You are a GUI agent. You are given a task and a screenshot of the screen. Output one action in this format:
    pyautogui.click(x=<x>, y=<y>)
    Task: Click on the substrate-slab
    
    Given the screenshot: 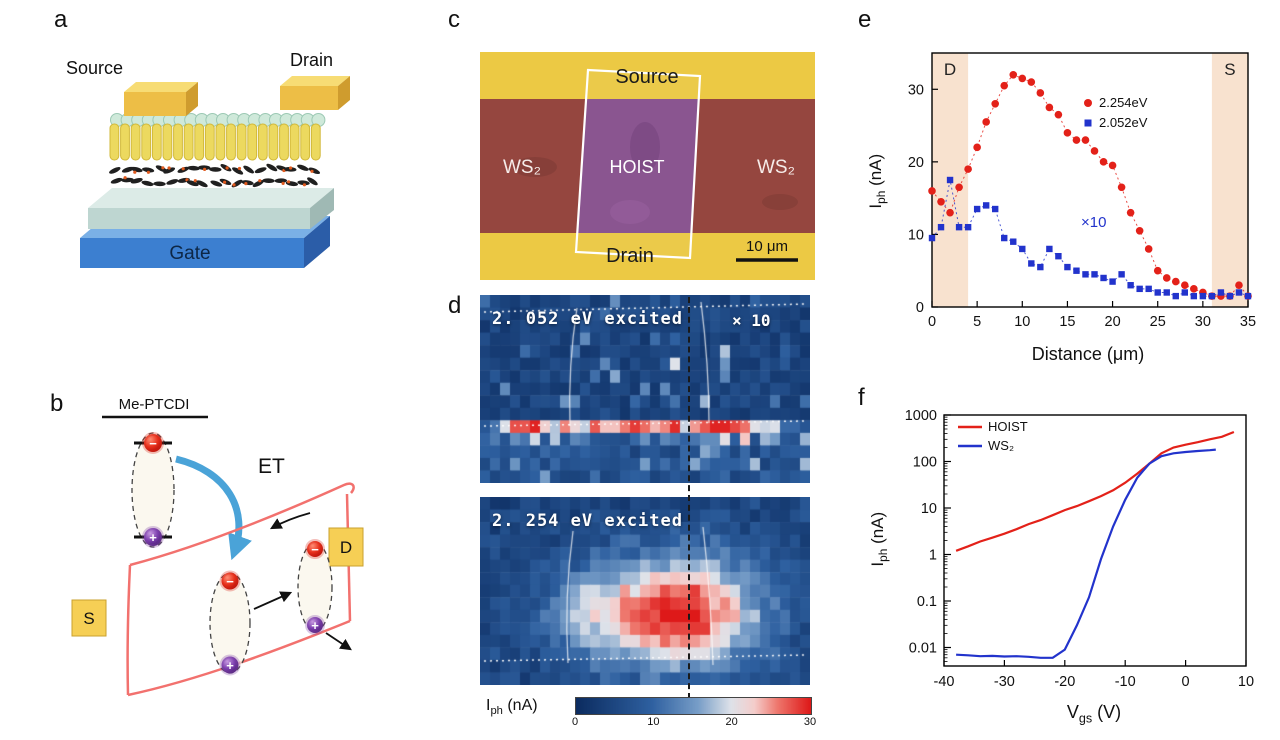 What is the action you would take?
    pyautogui.click(x=211, y=208)
    